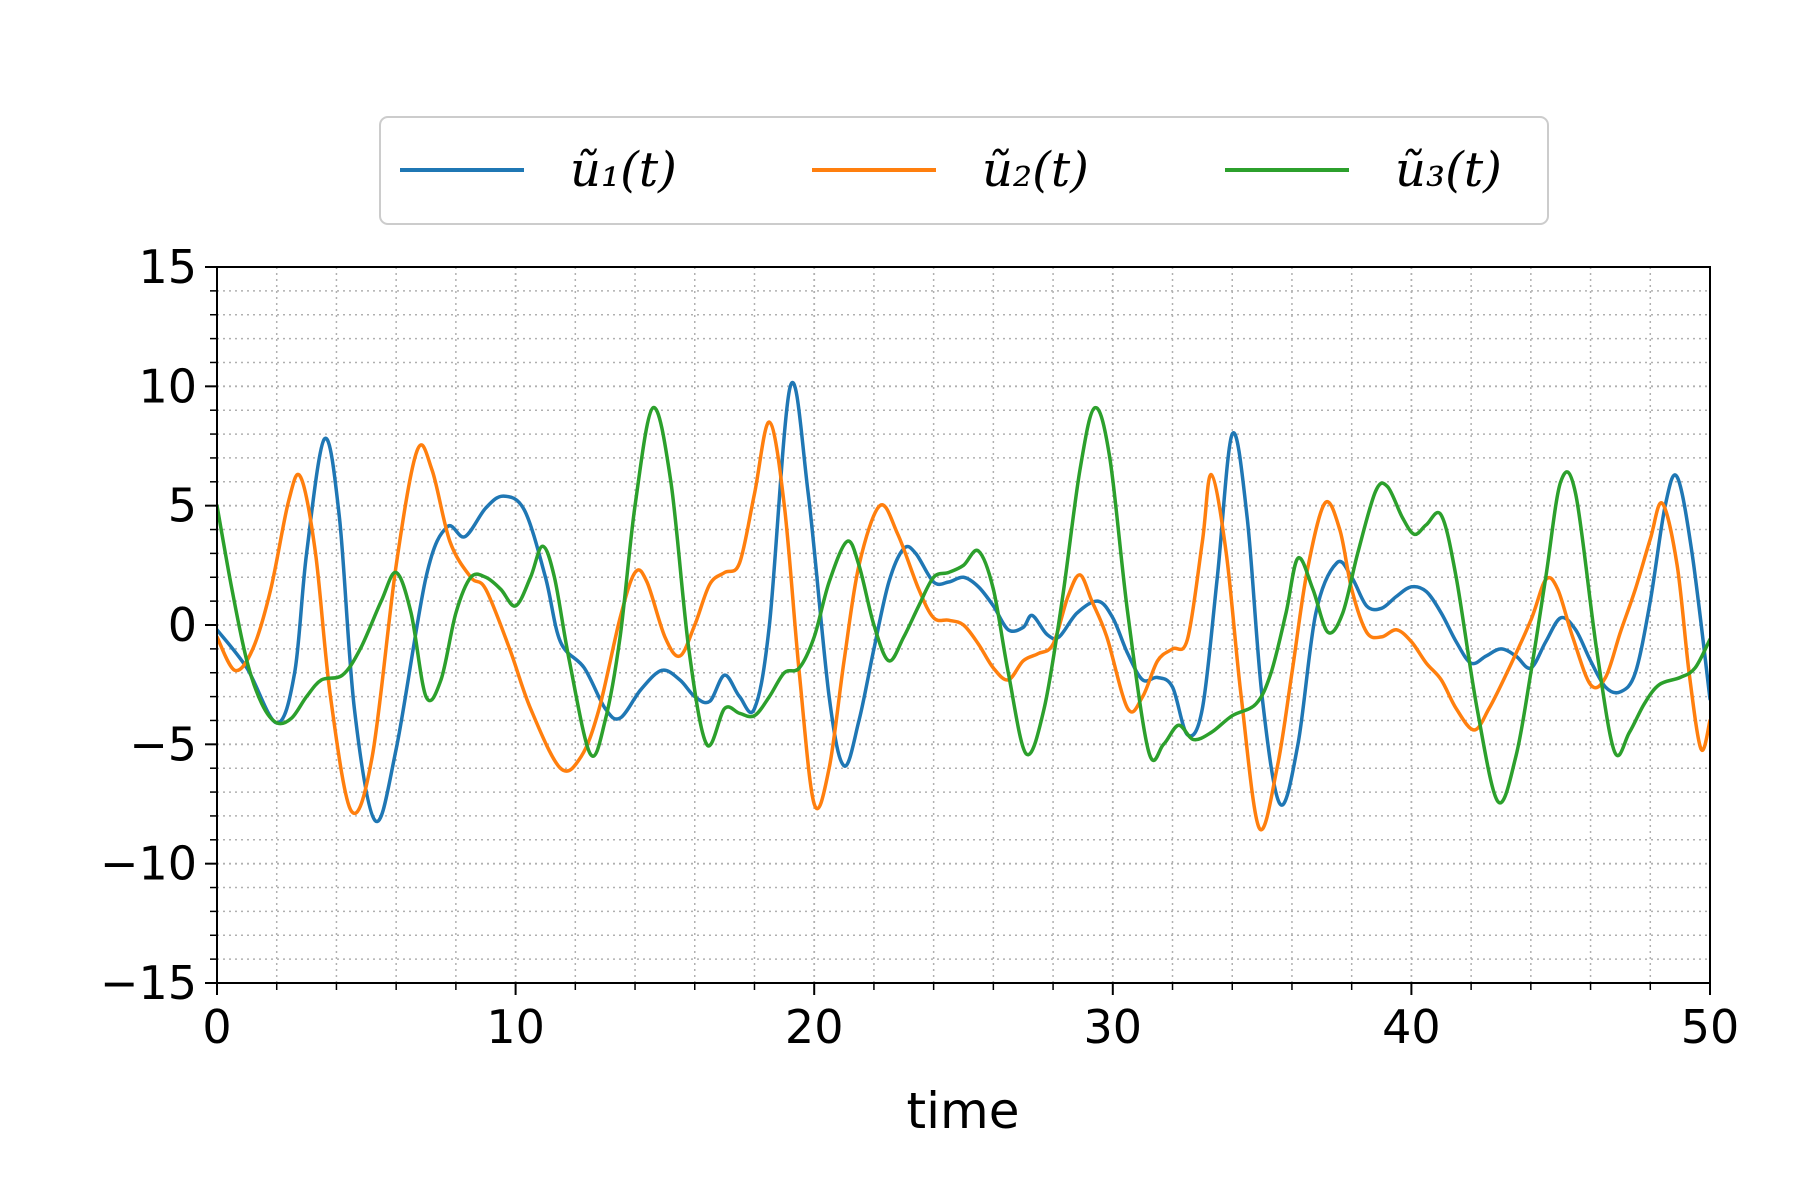 The image size is (1800, 1200). What do you see at coordinates (623, 170) in the screenshot?
I see `legend-label-u1: ũ₁(t)` at bounding box center [623, 170].